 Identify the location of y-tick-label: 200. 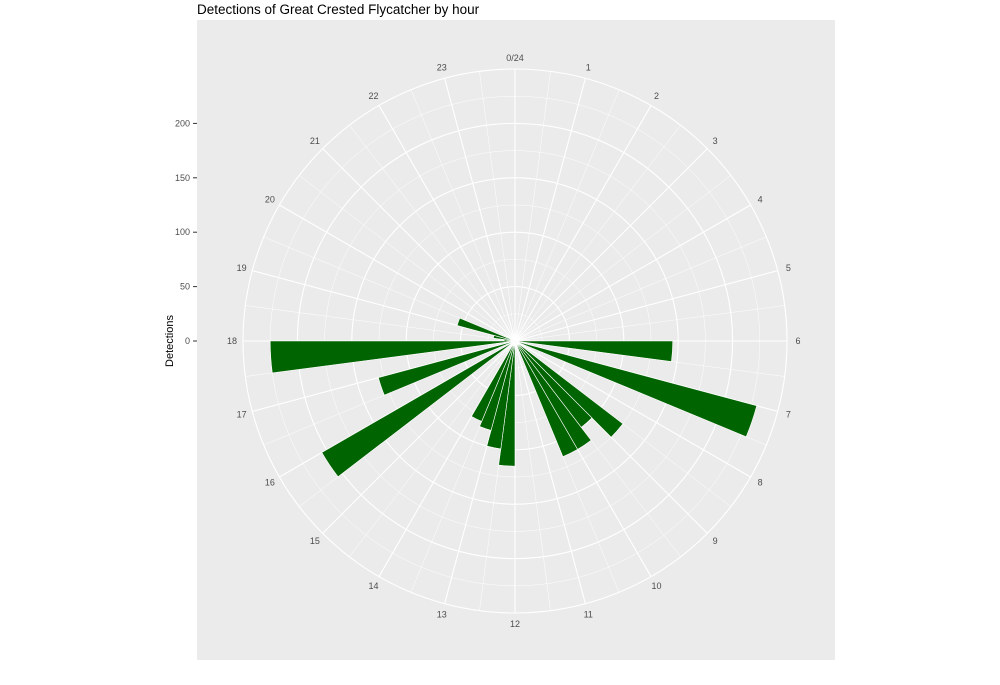
(182, 123).